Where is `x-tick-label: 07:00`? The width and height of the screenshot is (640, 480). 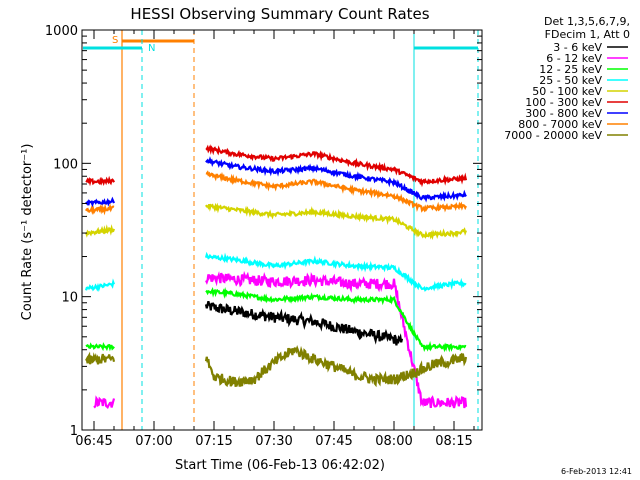
x-tick-label: 07:00 is located at coordinates (153, 441).